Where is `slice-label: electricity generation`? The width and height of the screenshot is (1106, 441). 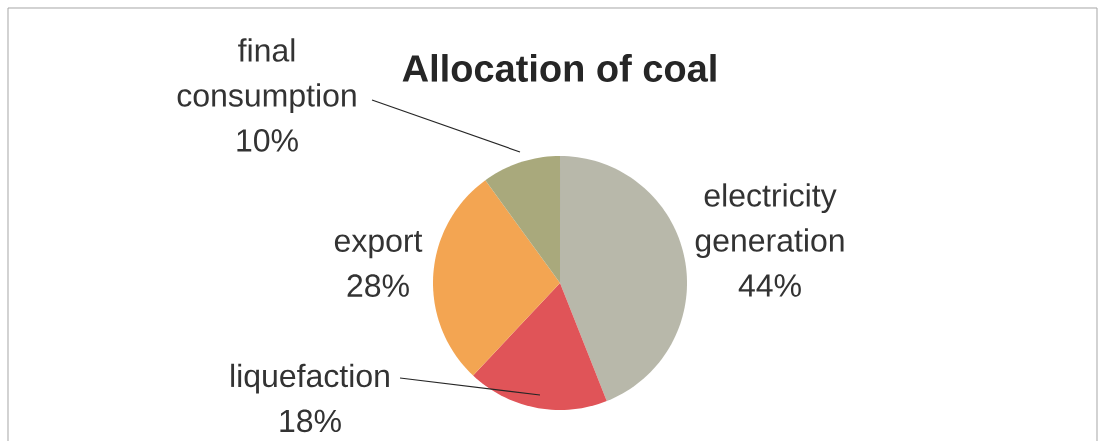
slice-label: electricity generation is located at coordinates (769, 221).